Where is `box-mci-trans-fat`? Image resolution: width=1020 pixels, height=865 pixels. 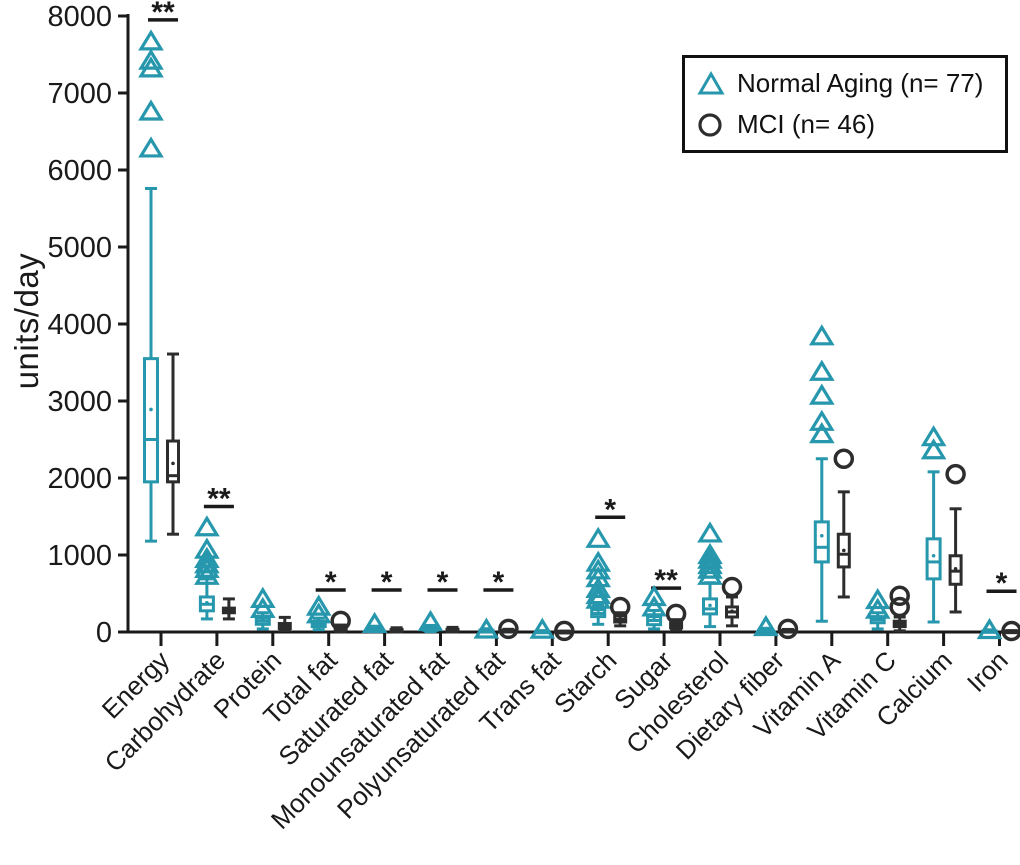 box-mci-trans-fat is located at coordinates (564, 631).